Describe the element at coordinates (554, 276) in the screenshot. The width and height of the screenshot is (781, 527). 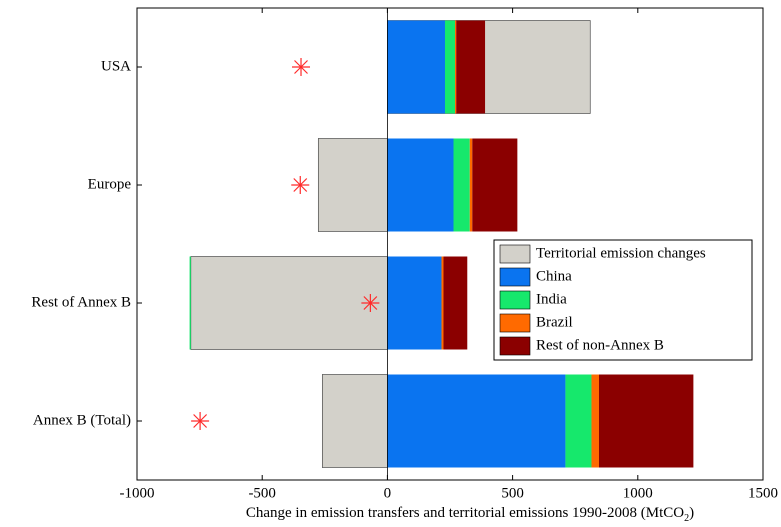
I see `legend-label: China` at that location.